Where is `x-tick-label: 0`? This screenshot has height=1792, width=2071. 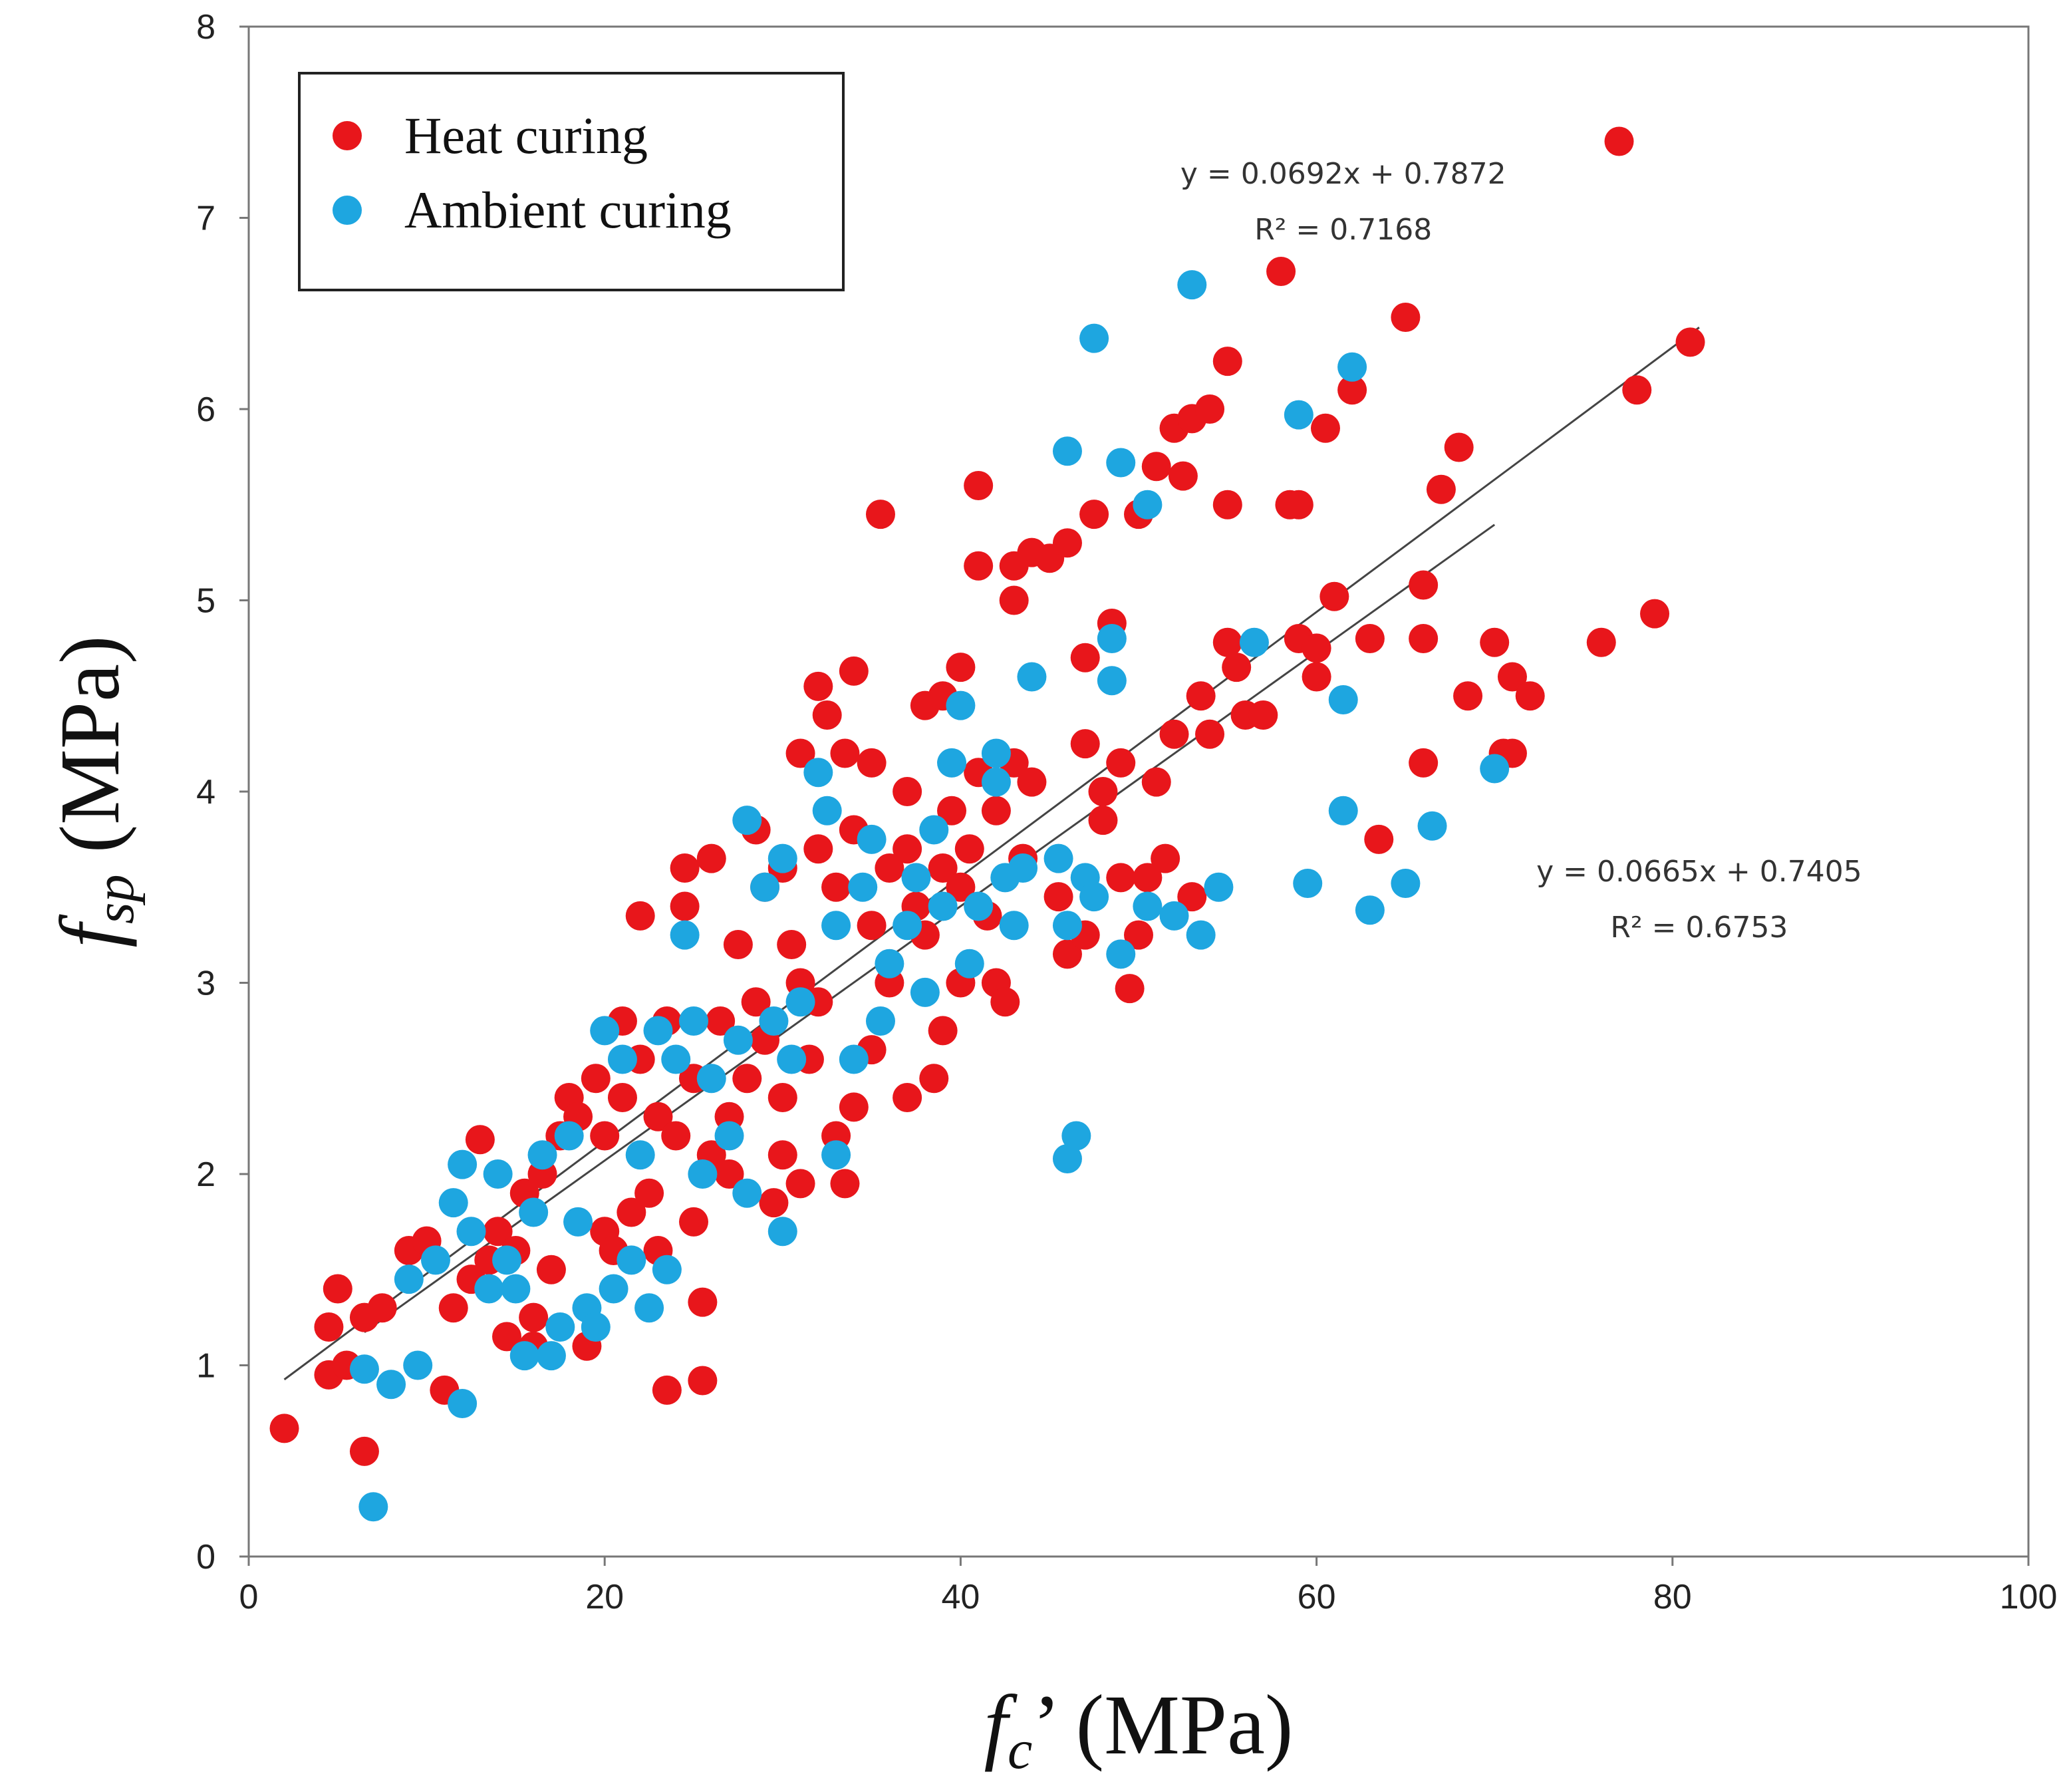
x-tick-label: 0 is located at coordinates (249, 1597).